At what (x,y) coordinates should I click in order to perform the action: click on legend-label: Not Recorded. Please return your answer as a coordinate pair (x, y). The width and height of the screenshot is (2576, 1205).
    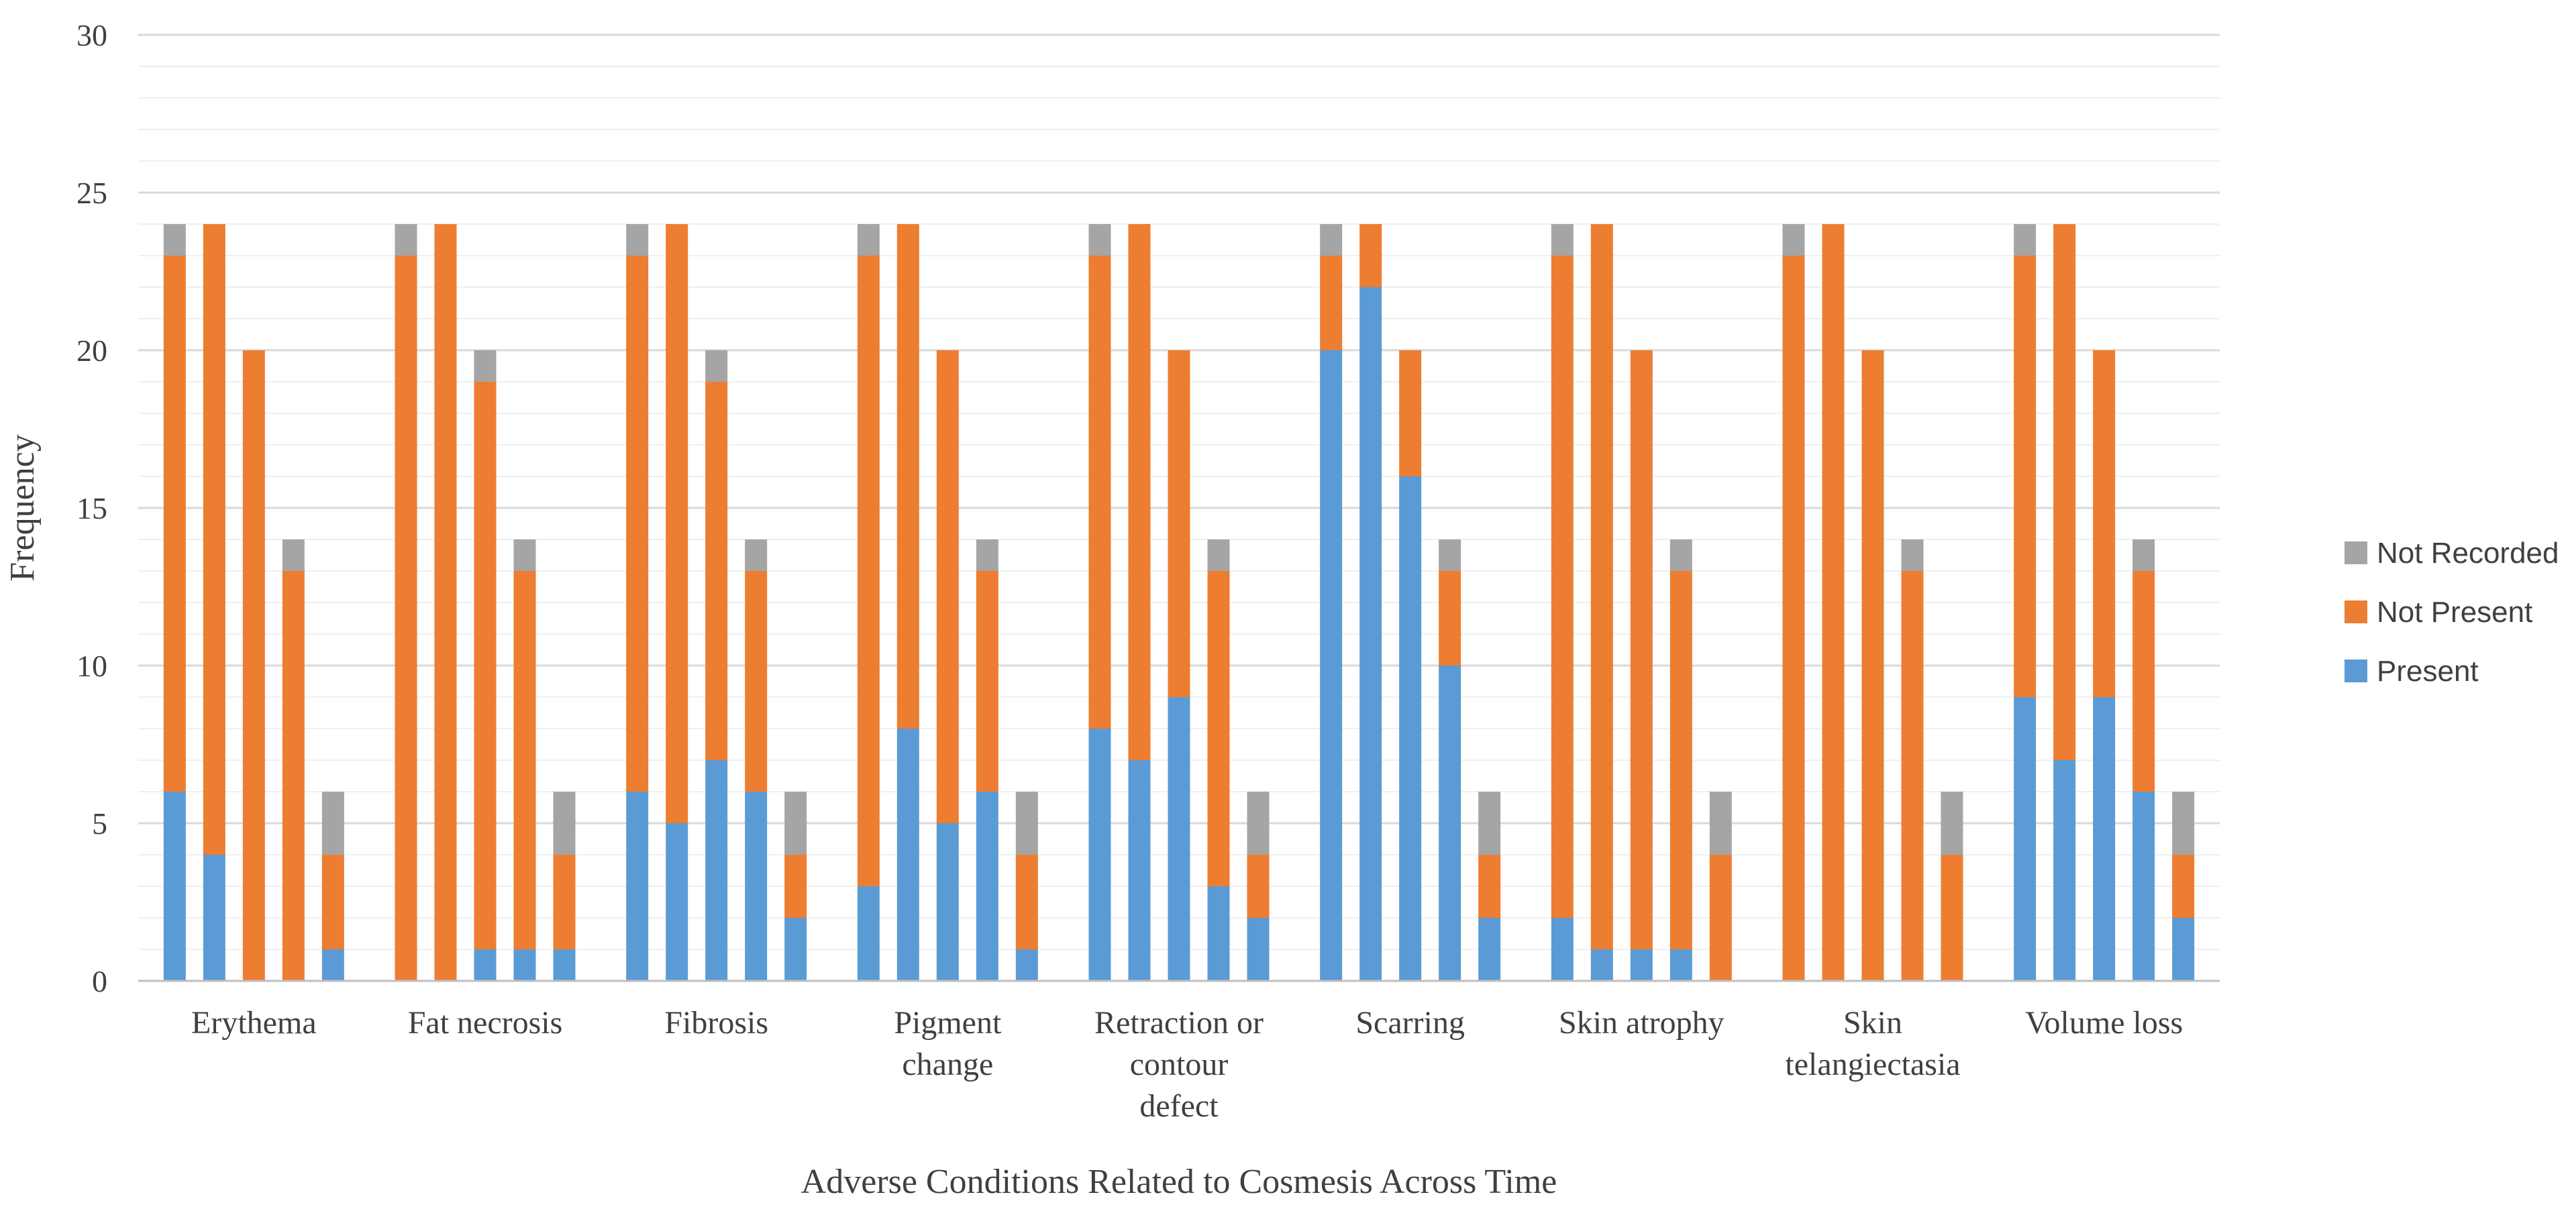
    Looking at the image, I should click on (2468, 553).